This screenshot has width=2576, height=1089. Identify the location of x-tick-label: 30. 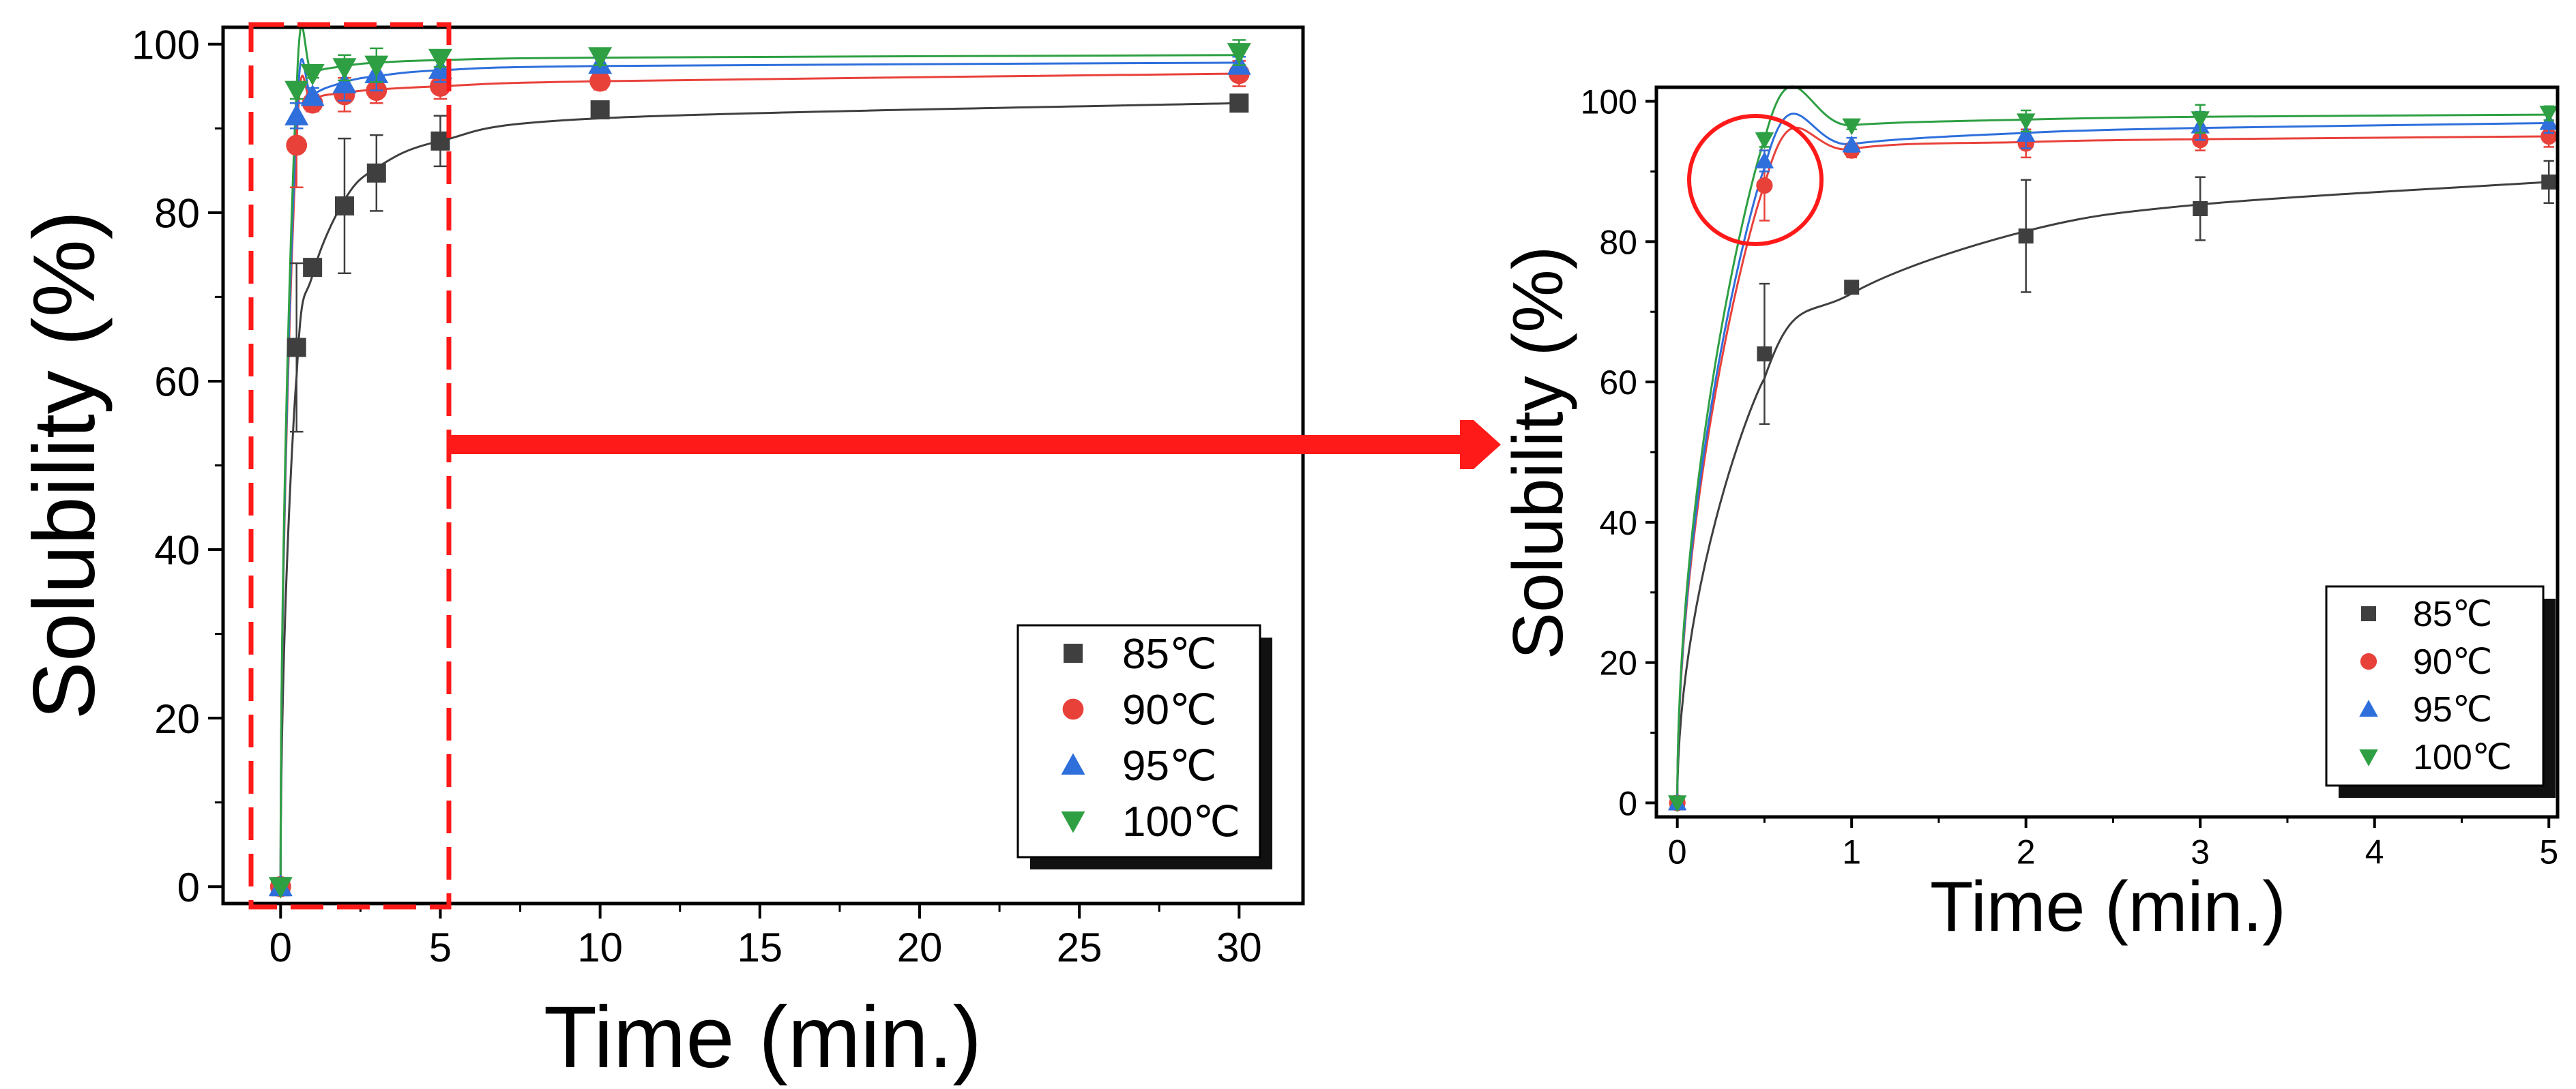
(1239, 948).